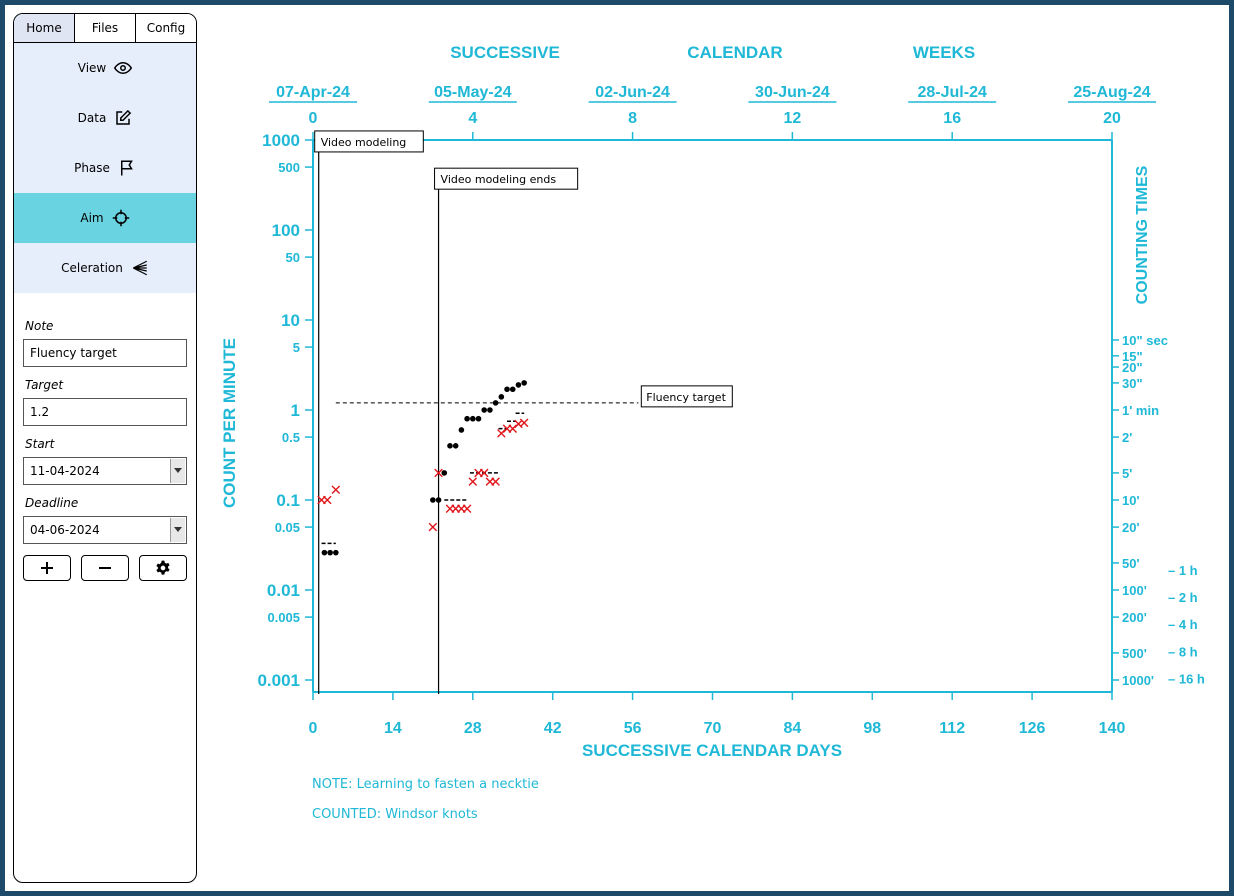 The height and width of the screenshot is (896, 1234). I want to click on deadline-date-value: 04-06-2024, so click(65, 530).